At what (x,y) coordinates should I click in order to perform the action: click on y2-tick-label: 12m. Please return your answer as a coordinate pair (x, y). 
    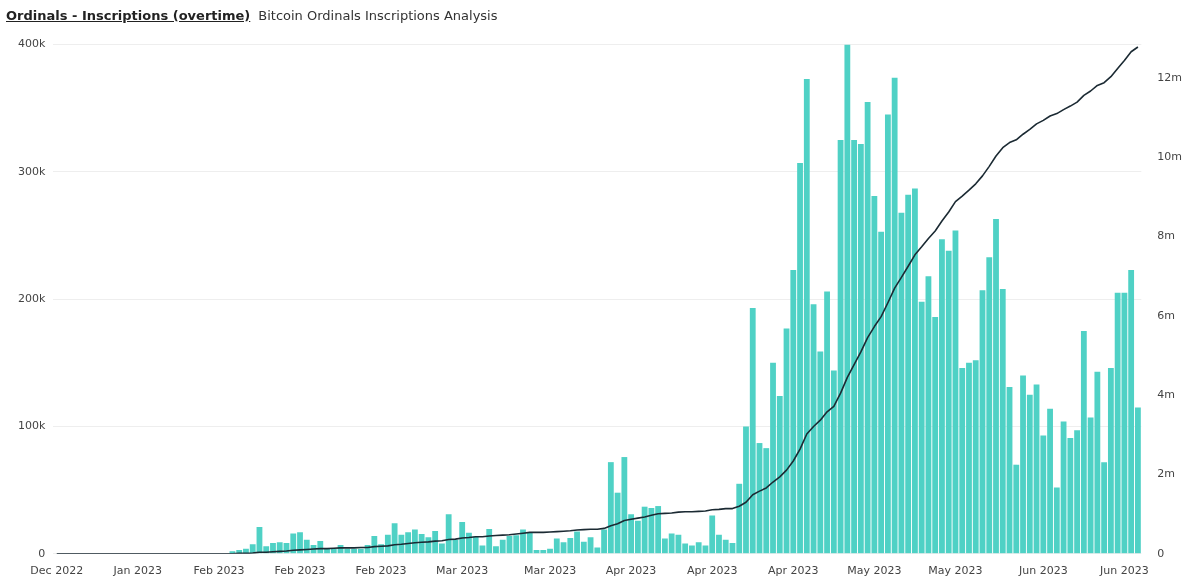
    Looking at the image, I should click on (1170, 77).